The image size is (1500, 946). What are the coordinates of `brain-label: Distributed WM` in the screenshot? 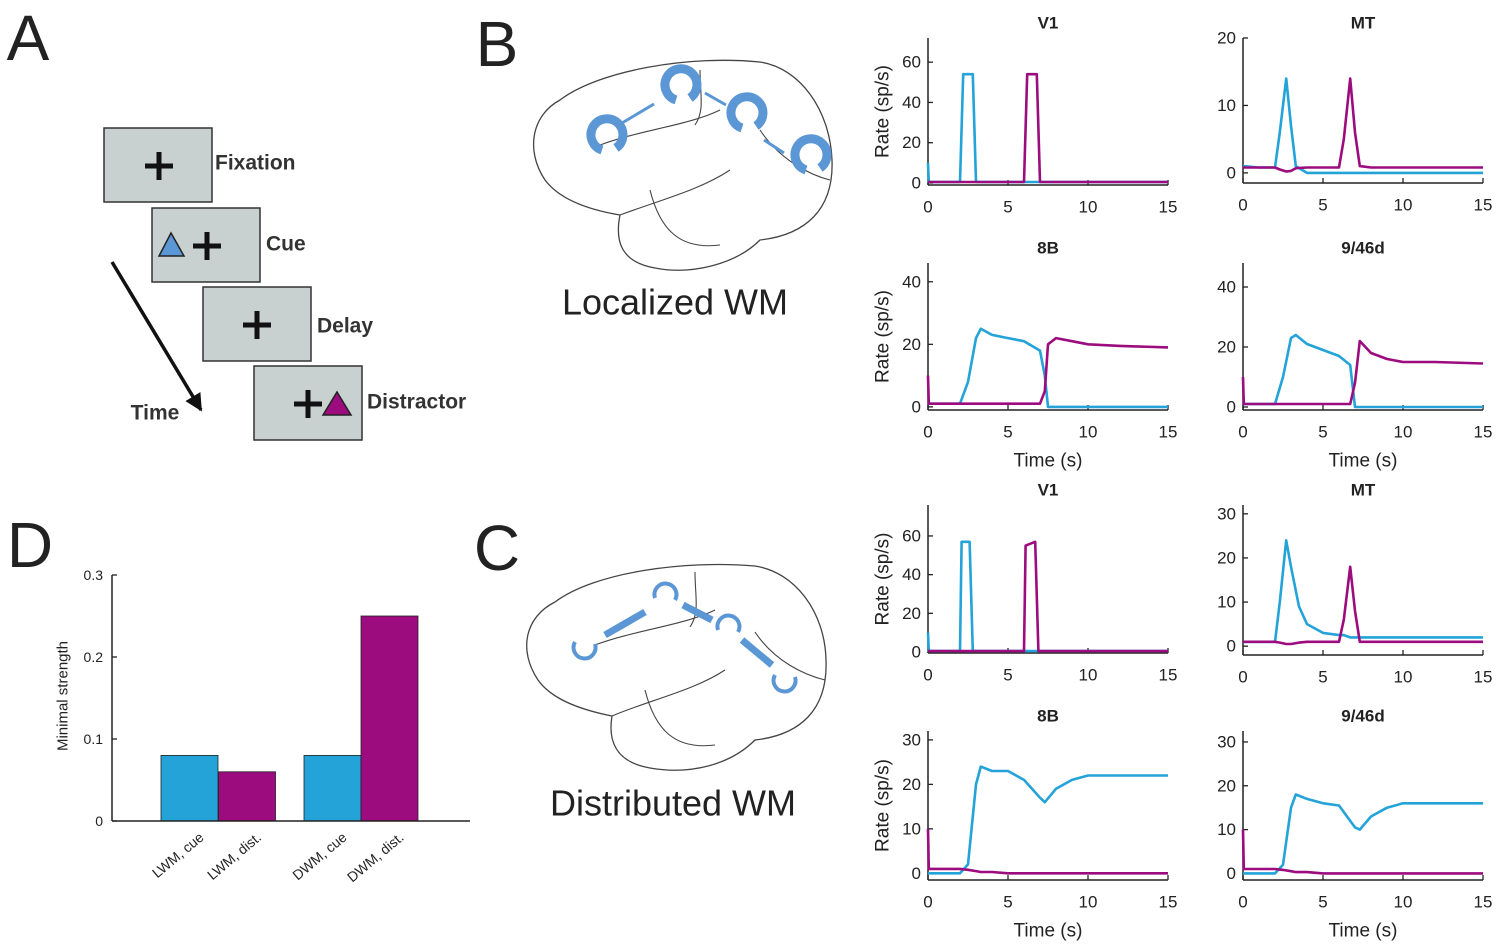 It's located at (673, 803).